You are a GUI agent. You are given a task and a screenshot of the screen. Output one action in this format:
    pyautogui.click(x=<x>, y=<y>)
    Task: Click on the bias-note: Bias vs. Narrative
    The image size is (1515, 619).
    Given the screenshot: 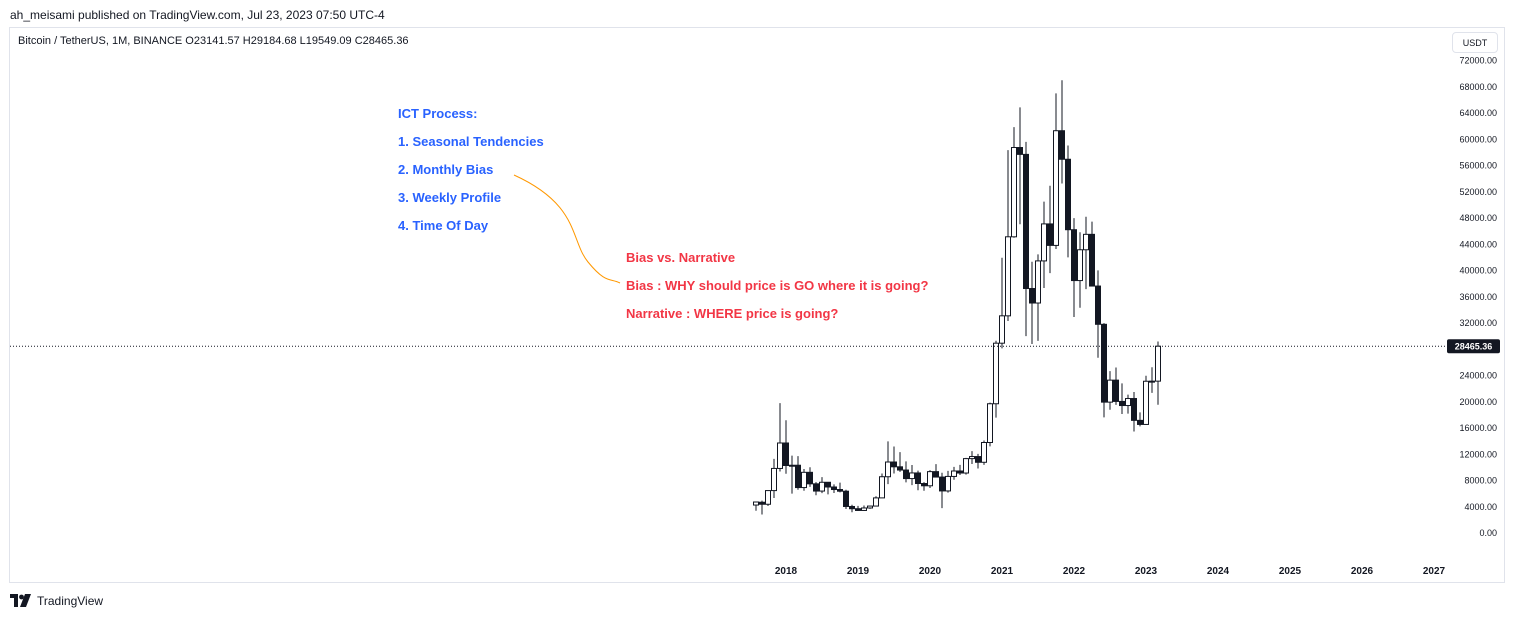 What is the action you would take?
    pyautogui.click(x=680, y=257)
    